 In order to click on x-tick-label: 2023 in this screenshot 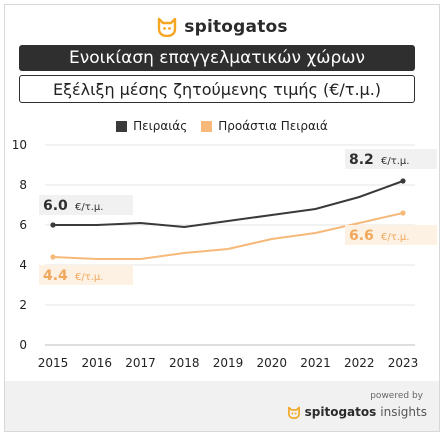, I will do `click(403, 363)`.